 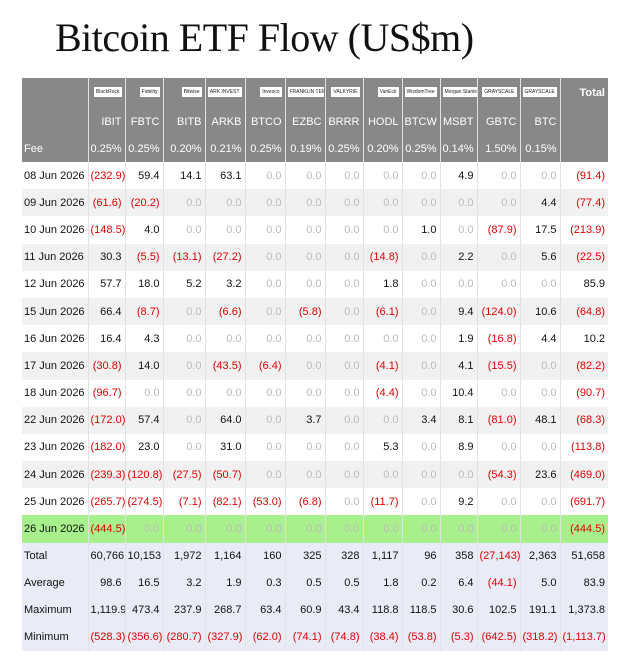 I want to click on summary-value: (38.4), so click(x=382, y=637).